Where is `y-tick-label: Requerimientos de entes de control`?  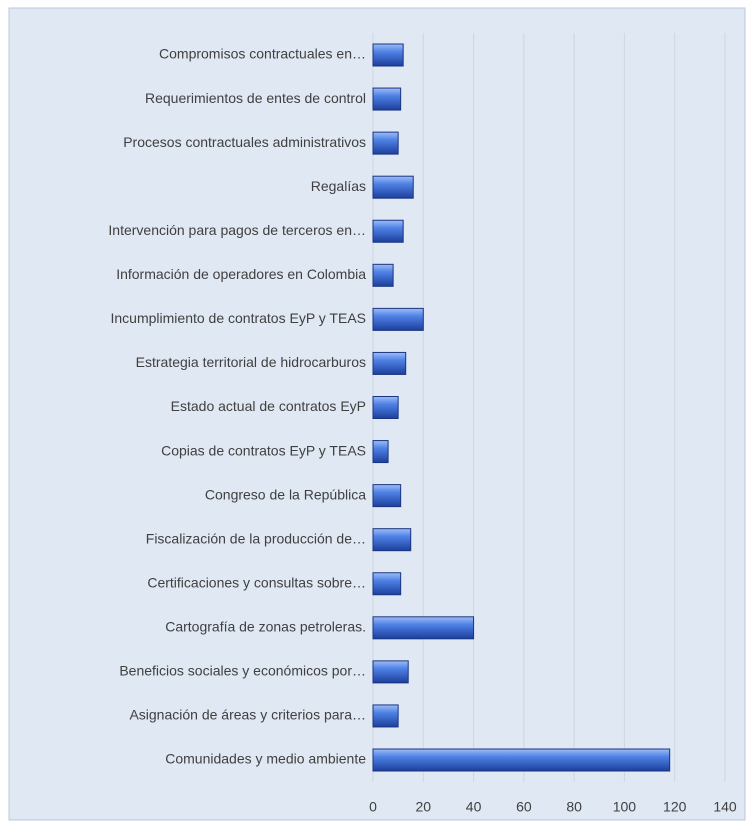 y-tick-label: Requerimientos de entes de control is located at coordinates (255, 98).